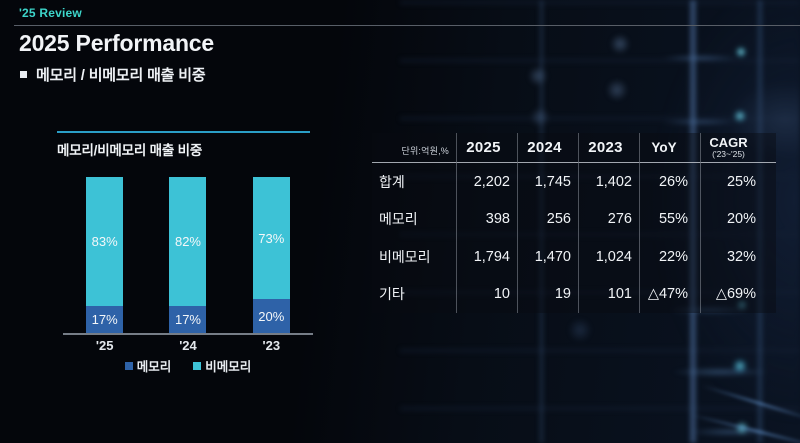 Image resolution: width=800 pixels, height=443 pixels. Describe the element at coordinates (116, 43) in the screenshot. I see `page-title: 2025 Performance` at that location.